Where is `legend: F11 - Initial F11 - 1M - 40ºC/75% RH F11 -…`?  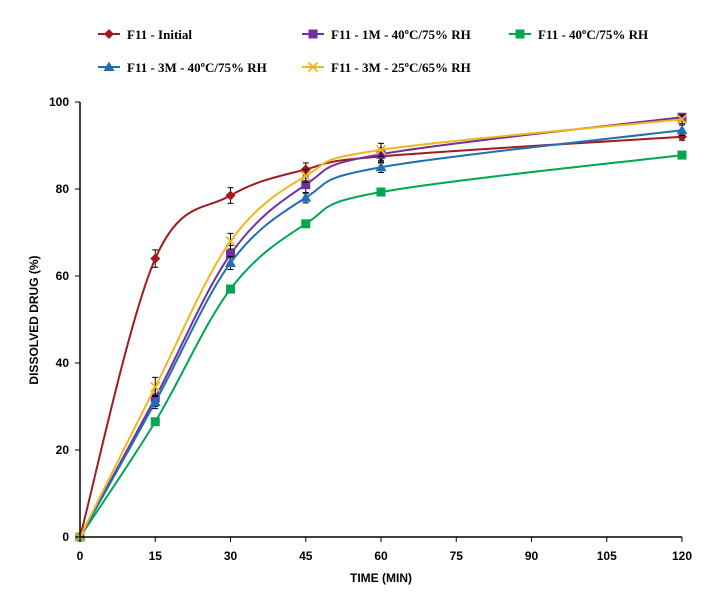
legend: F11 - Initial F11 - 1M - 40ºC/75% RH F11 -… is located at coordinates (373, 51).